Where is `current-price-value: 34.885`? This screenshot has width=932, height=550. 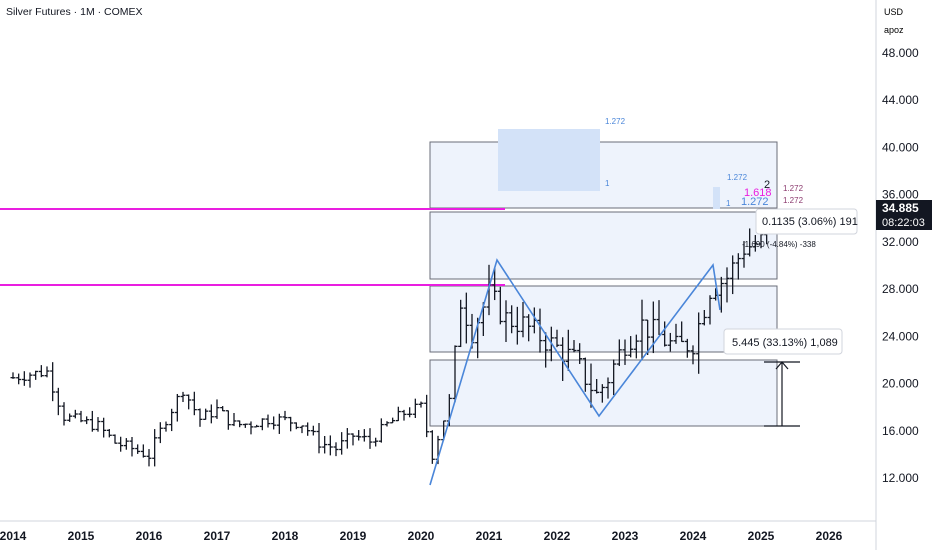 current-price-value: 34.885 is located at coordinates (900, 208).